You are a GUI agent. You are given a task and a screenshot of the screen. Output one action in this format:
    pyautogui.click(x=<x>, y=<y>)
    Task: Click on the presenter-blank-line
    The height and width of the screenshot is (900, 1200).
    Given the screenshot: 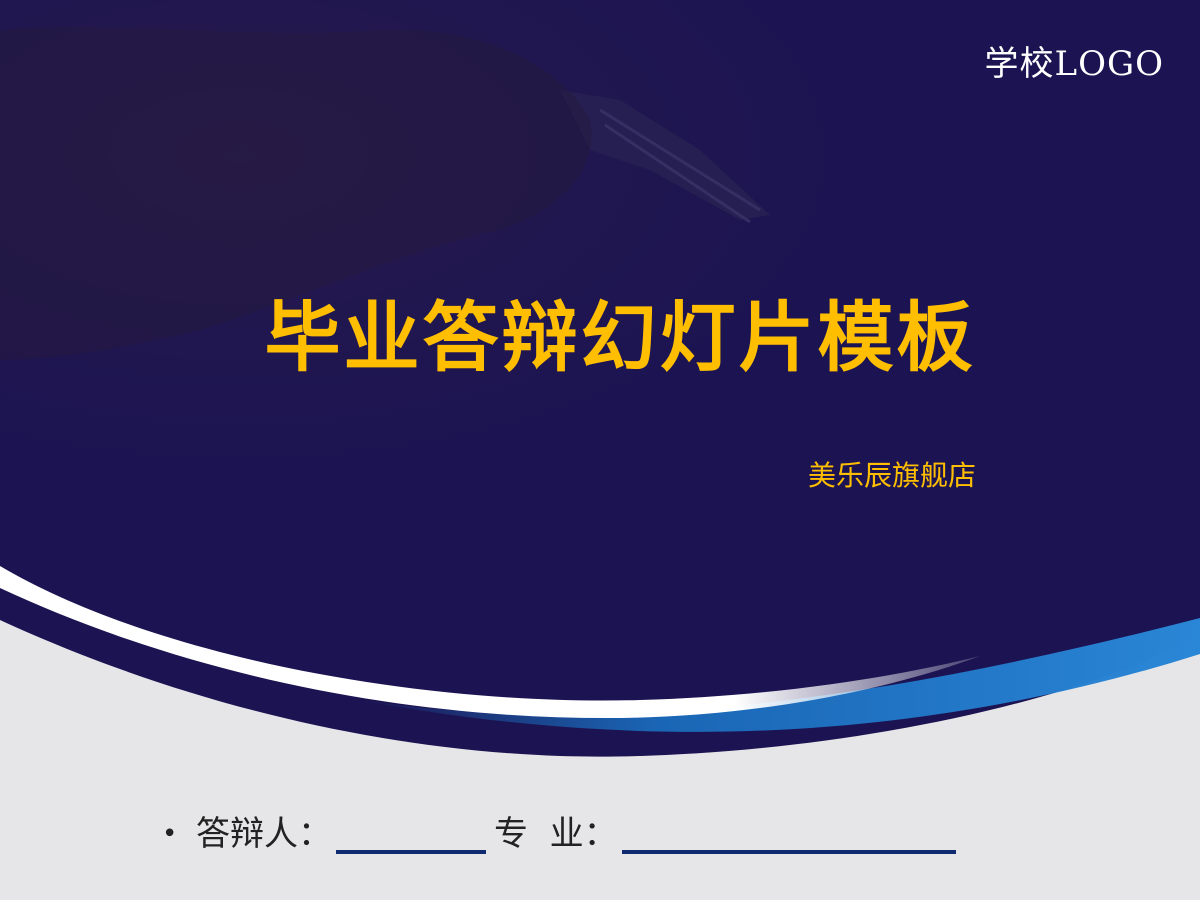 What is the action you would take?
    pyautogui.click(x=411, y=834)
    